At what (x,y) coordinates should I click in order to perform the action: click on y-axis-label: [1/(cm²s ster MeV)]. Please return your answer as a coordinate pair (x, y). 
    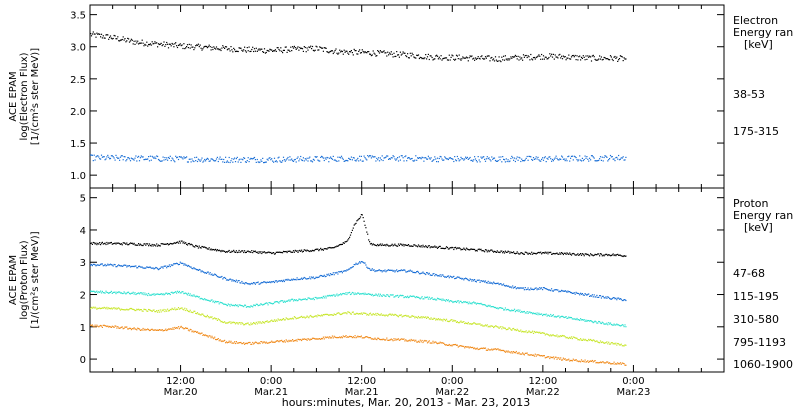
    Looking at the image, I should click on (35, 279).